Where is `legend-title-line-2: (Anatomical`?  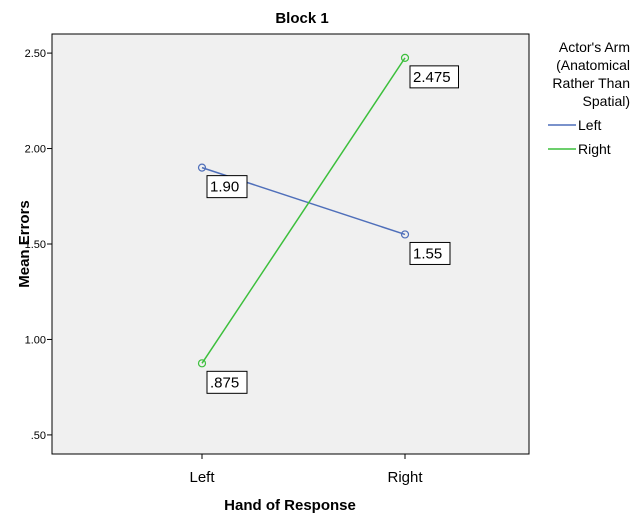
legend-title-line-2: (Anatomical is located at coordinates (593, 65).